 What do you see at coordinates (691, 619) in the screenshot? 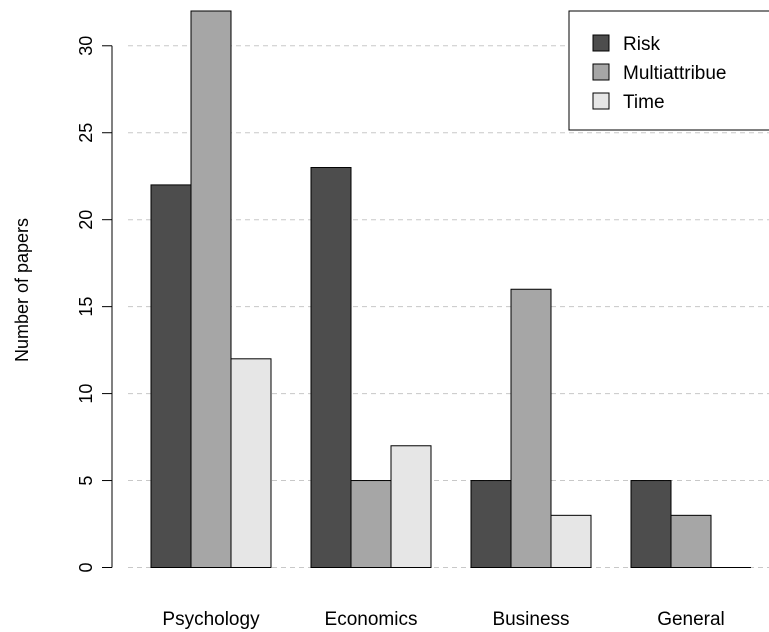
I see `category-label: General` at bounding box center [691, 619].